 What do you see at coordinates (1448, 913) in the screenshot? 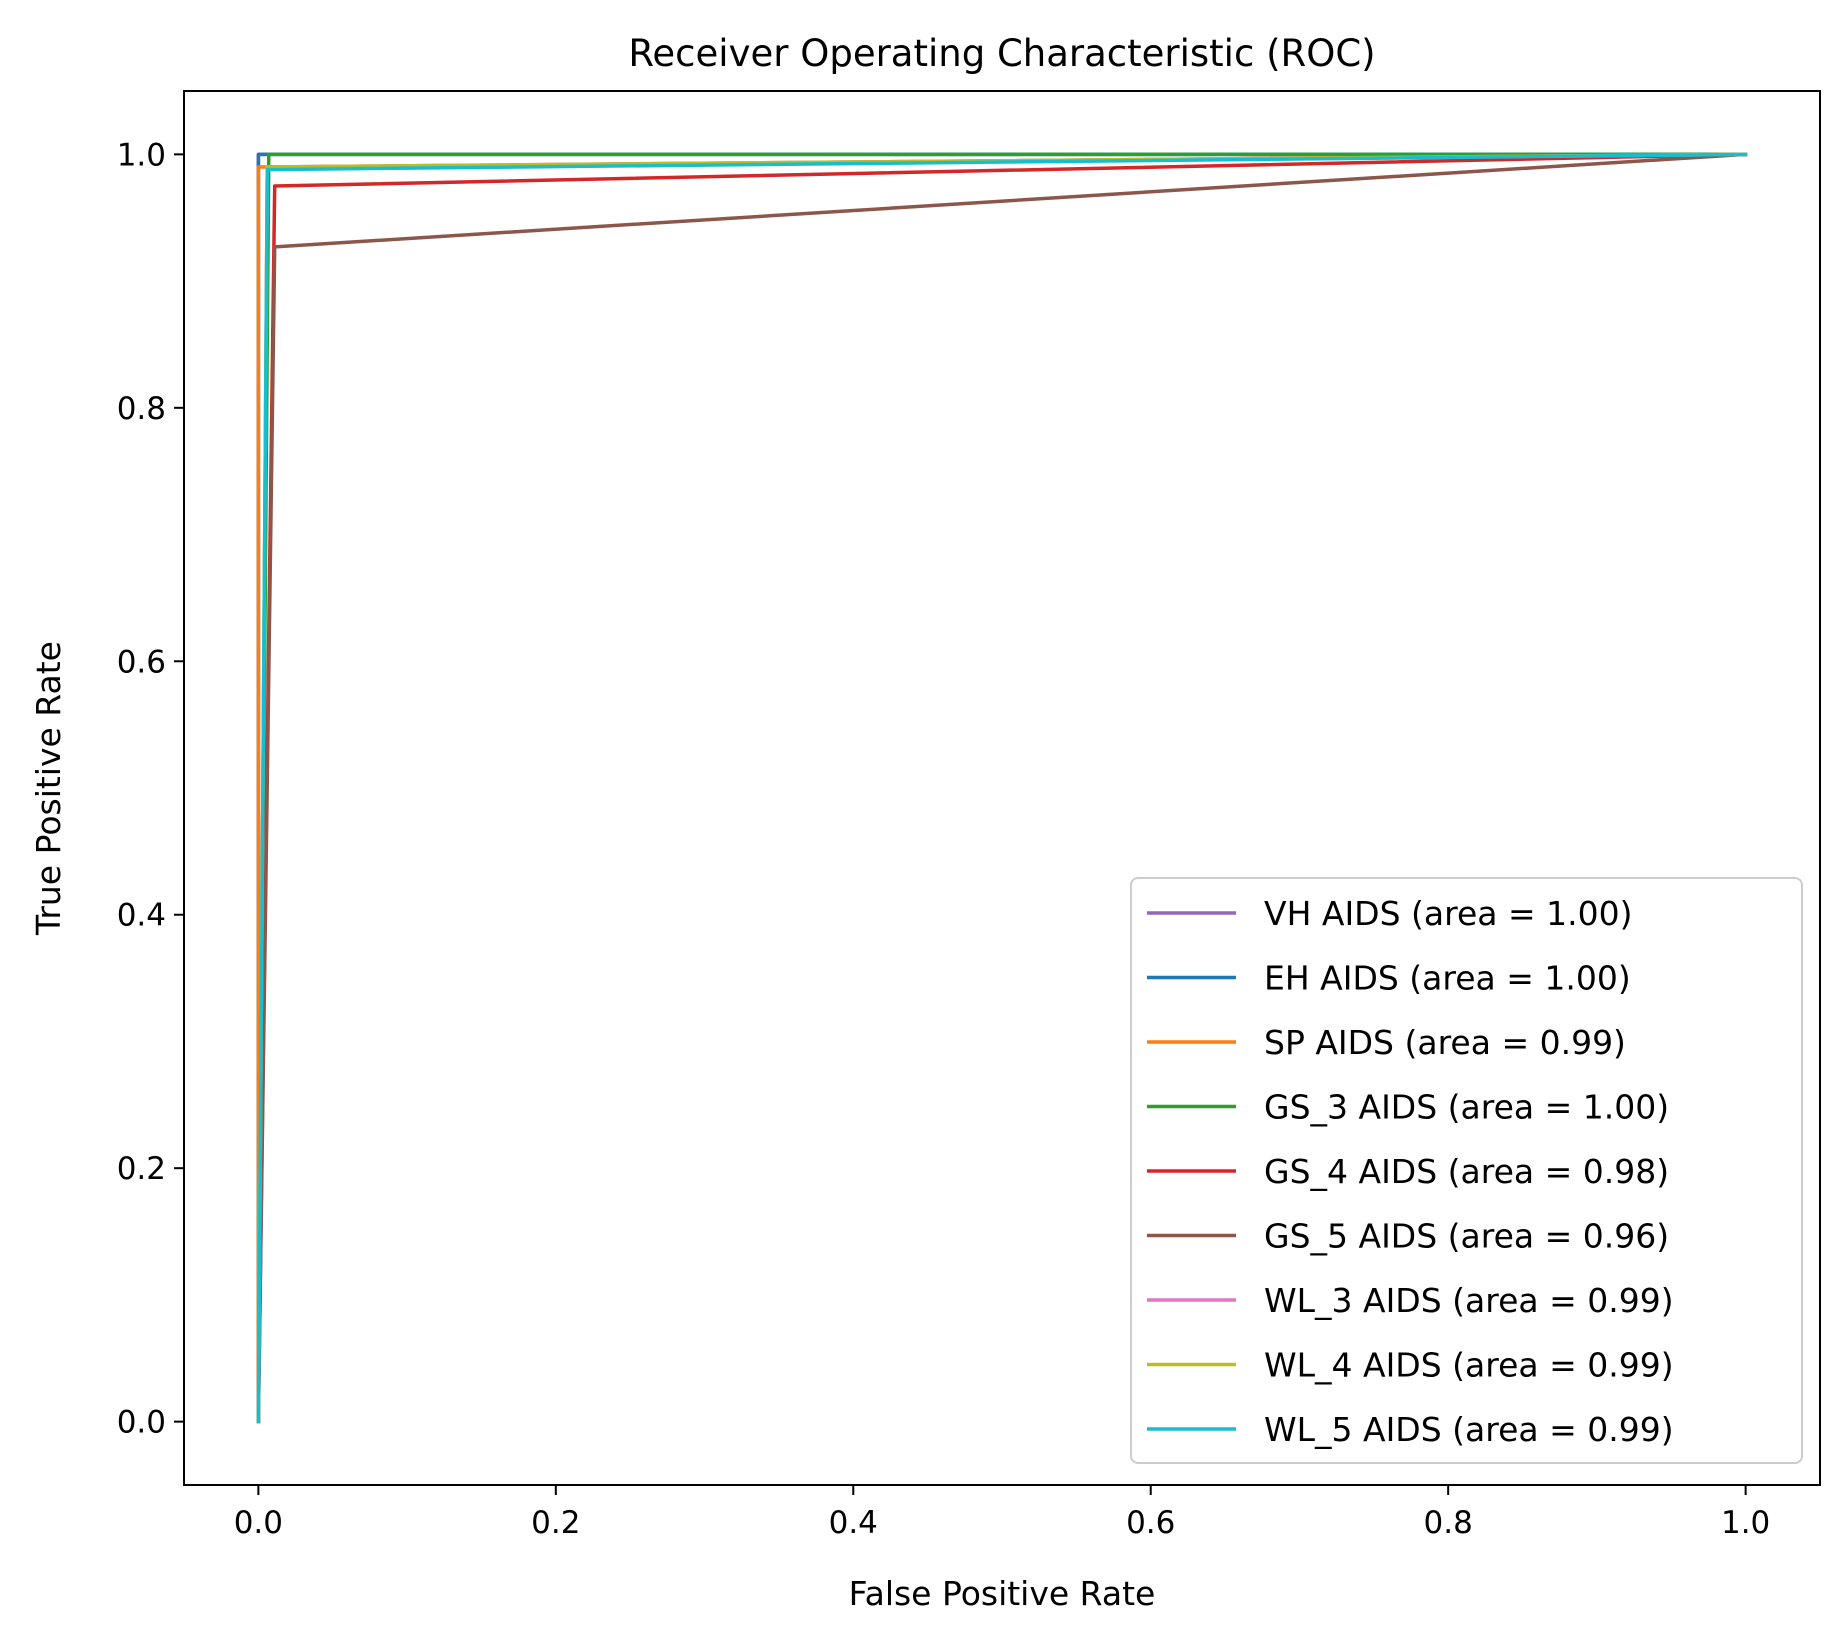
I see `legend-label-0: VH AIDS (area = 1.00)` at bounding box center [1448, 913].